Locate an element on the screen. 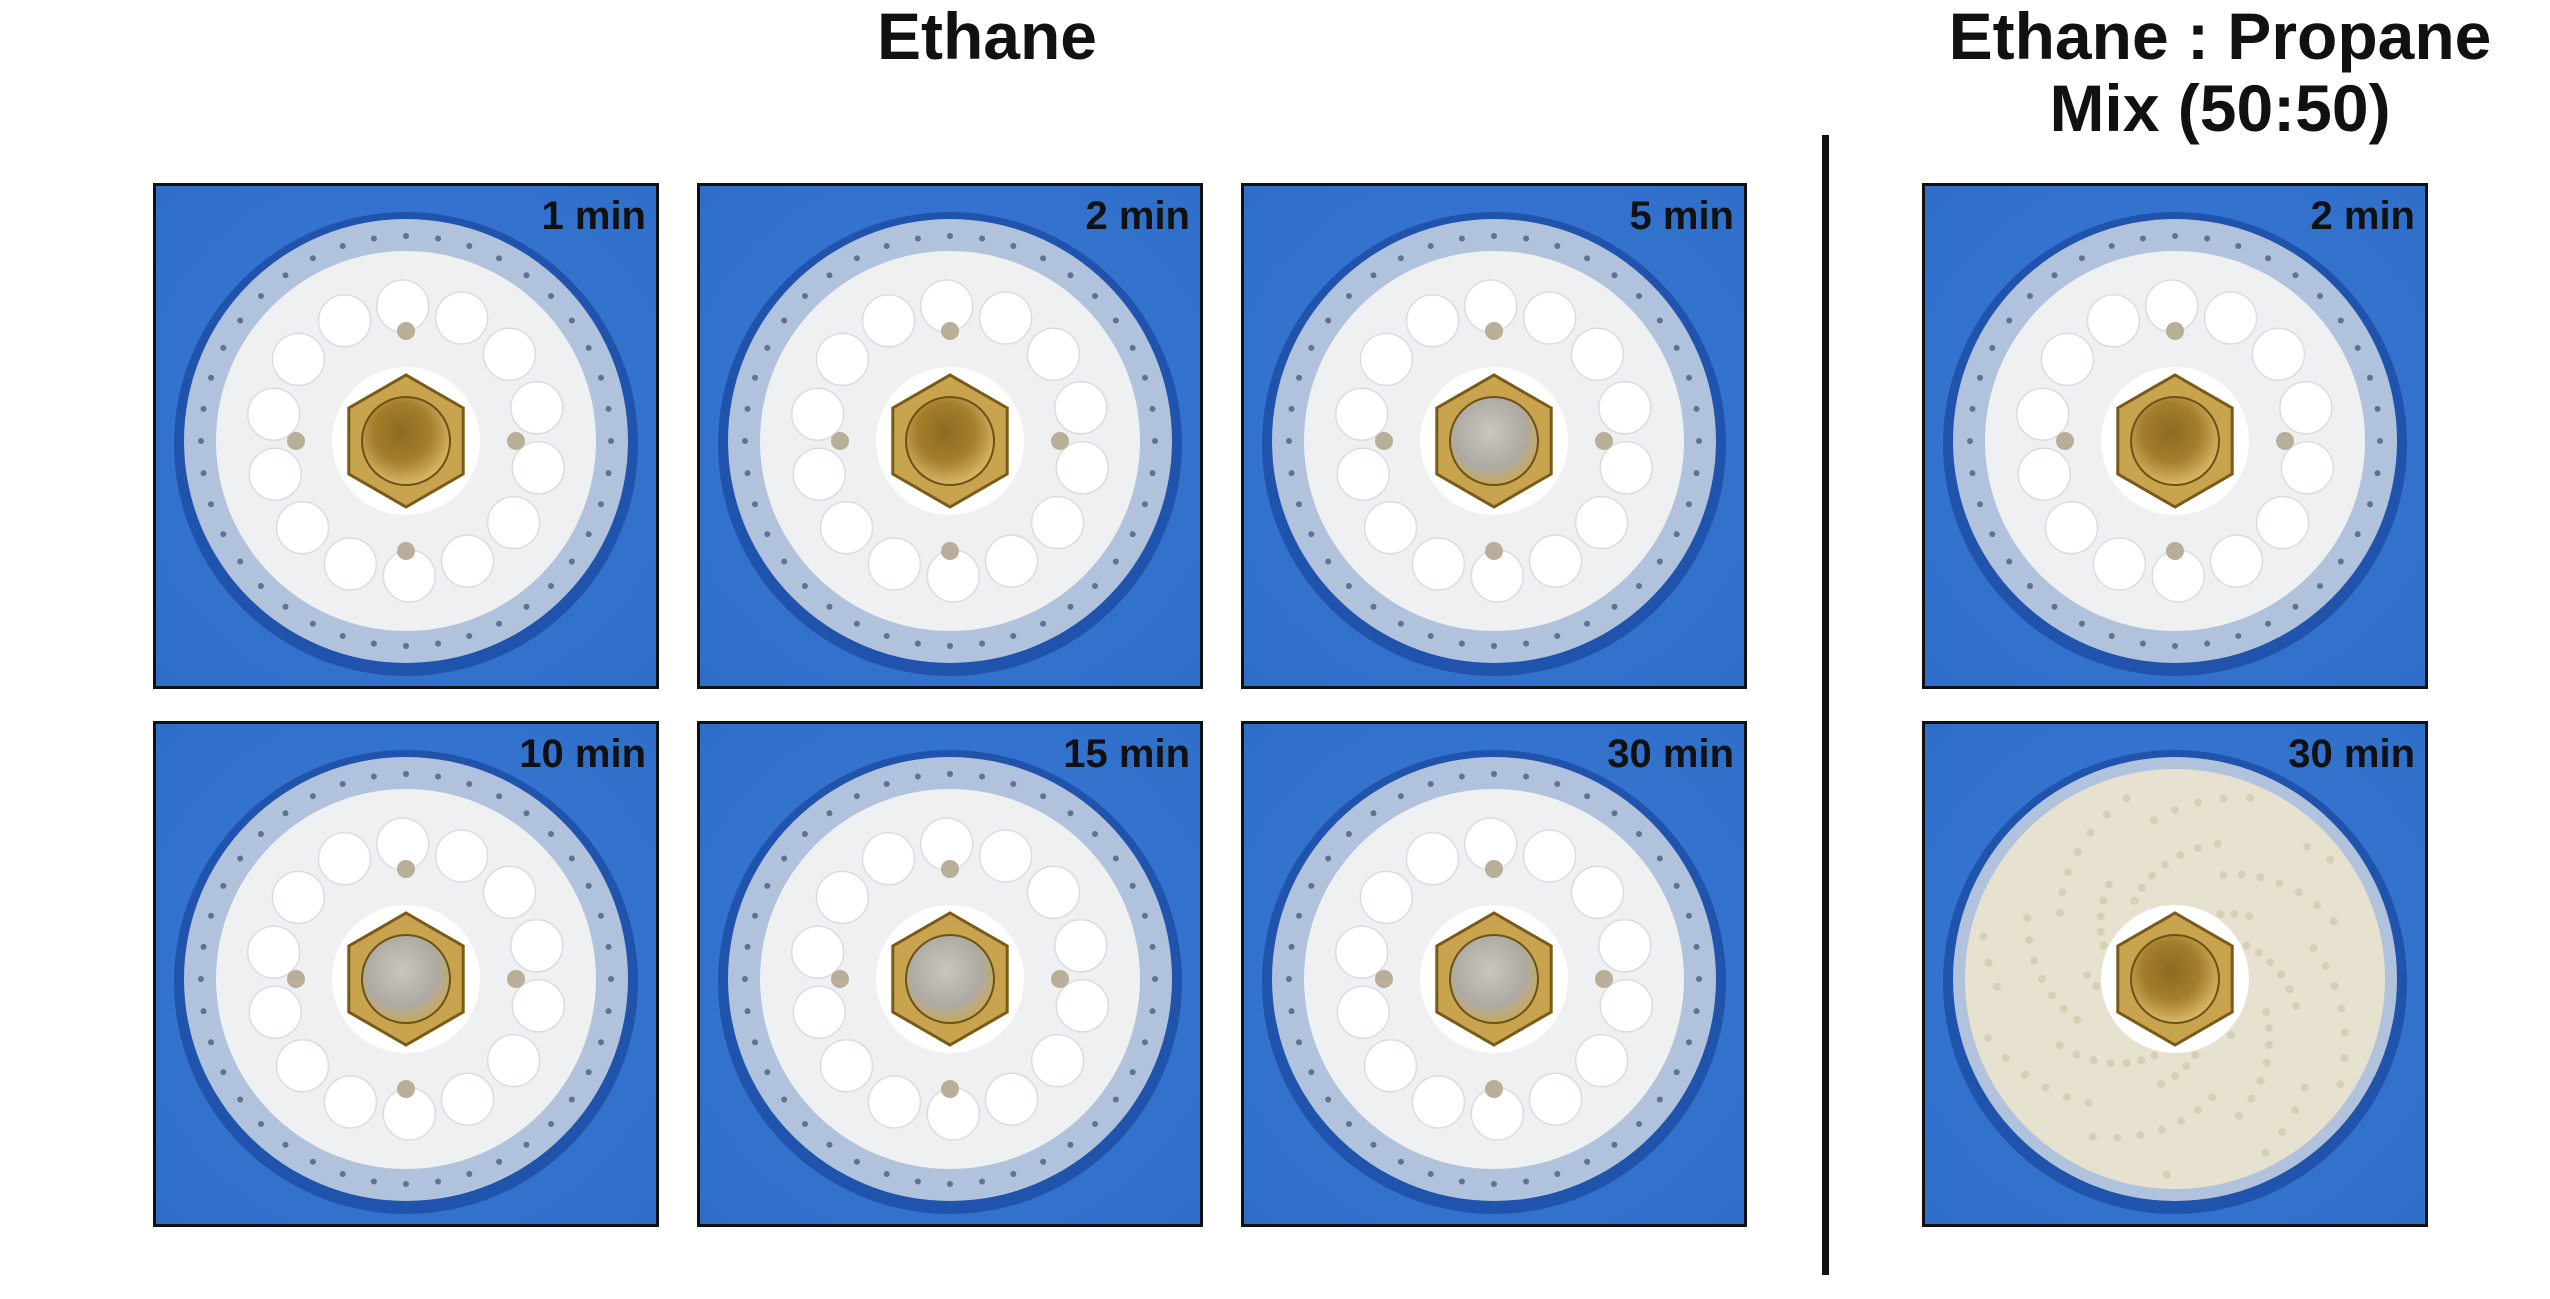  group-divider is located at coordinates (1825, 705).